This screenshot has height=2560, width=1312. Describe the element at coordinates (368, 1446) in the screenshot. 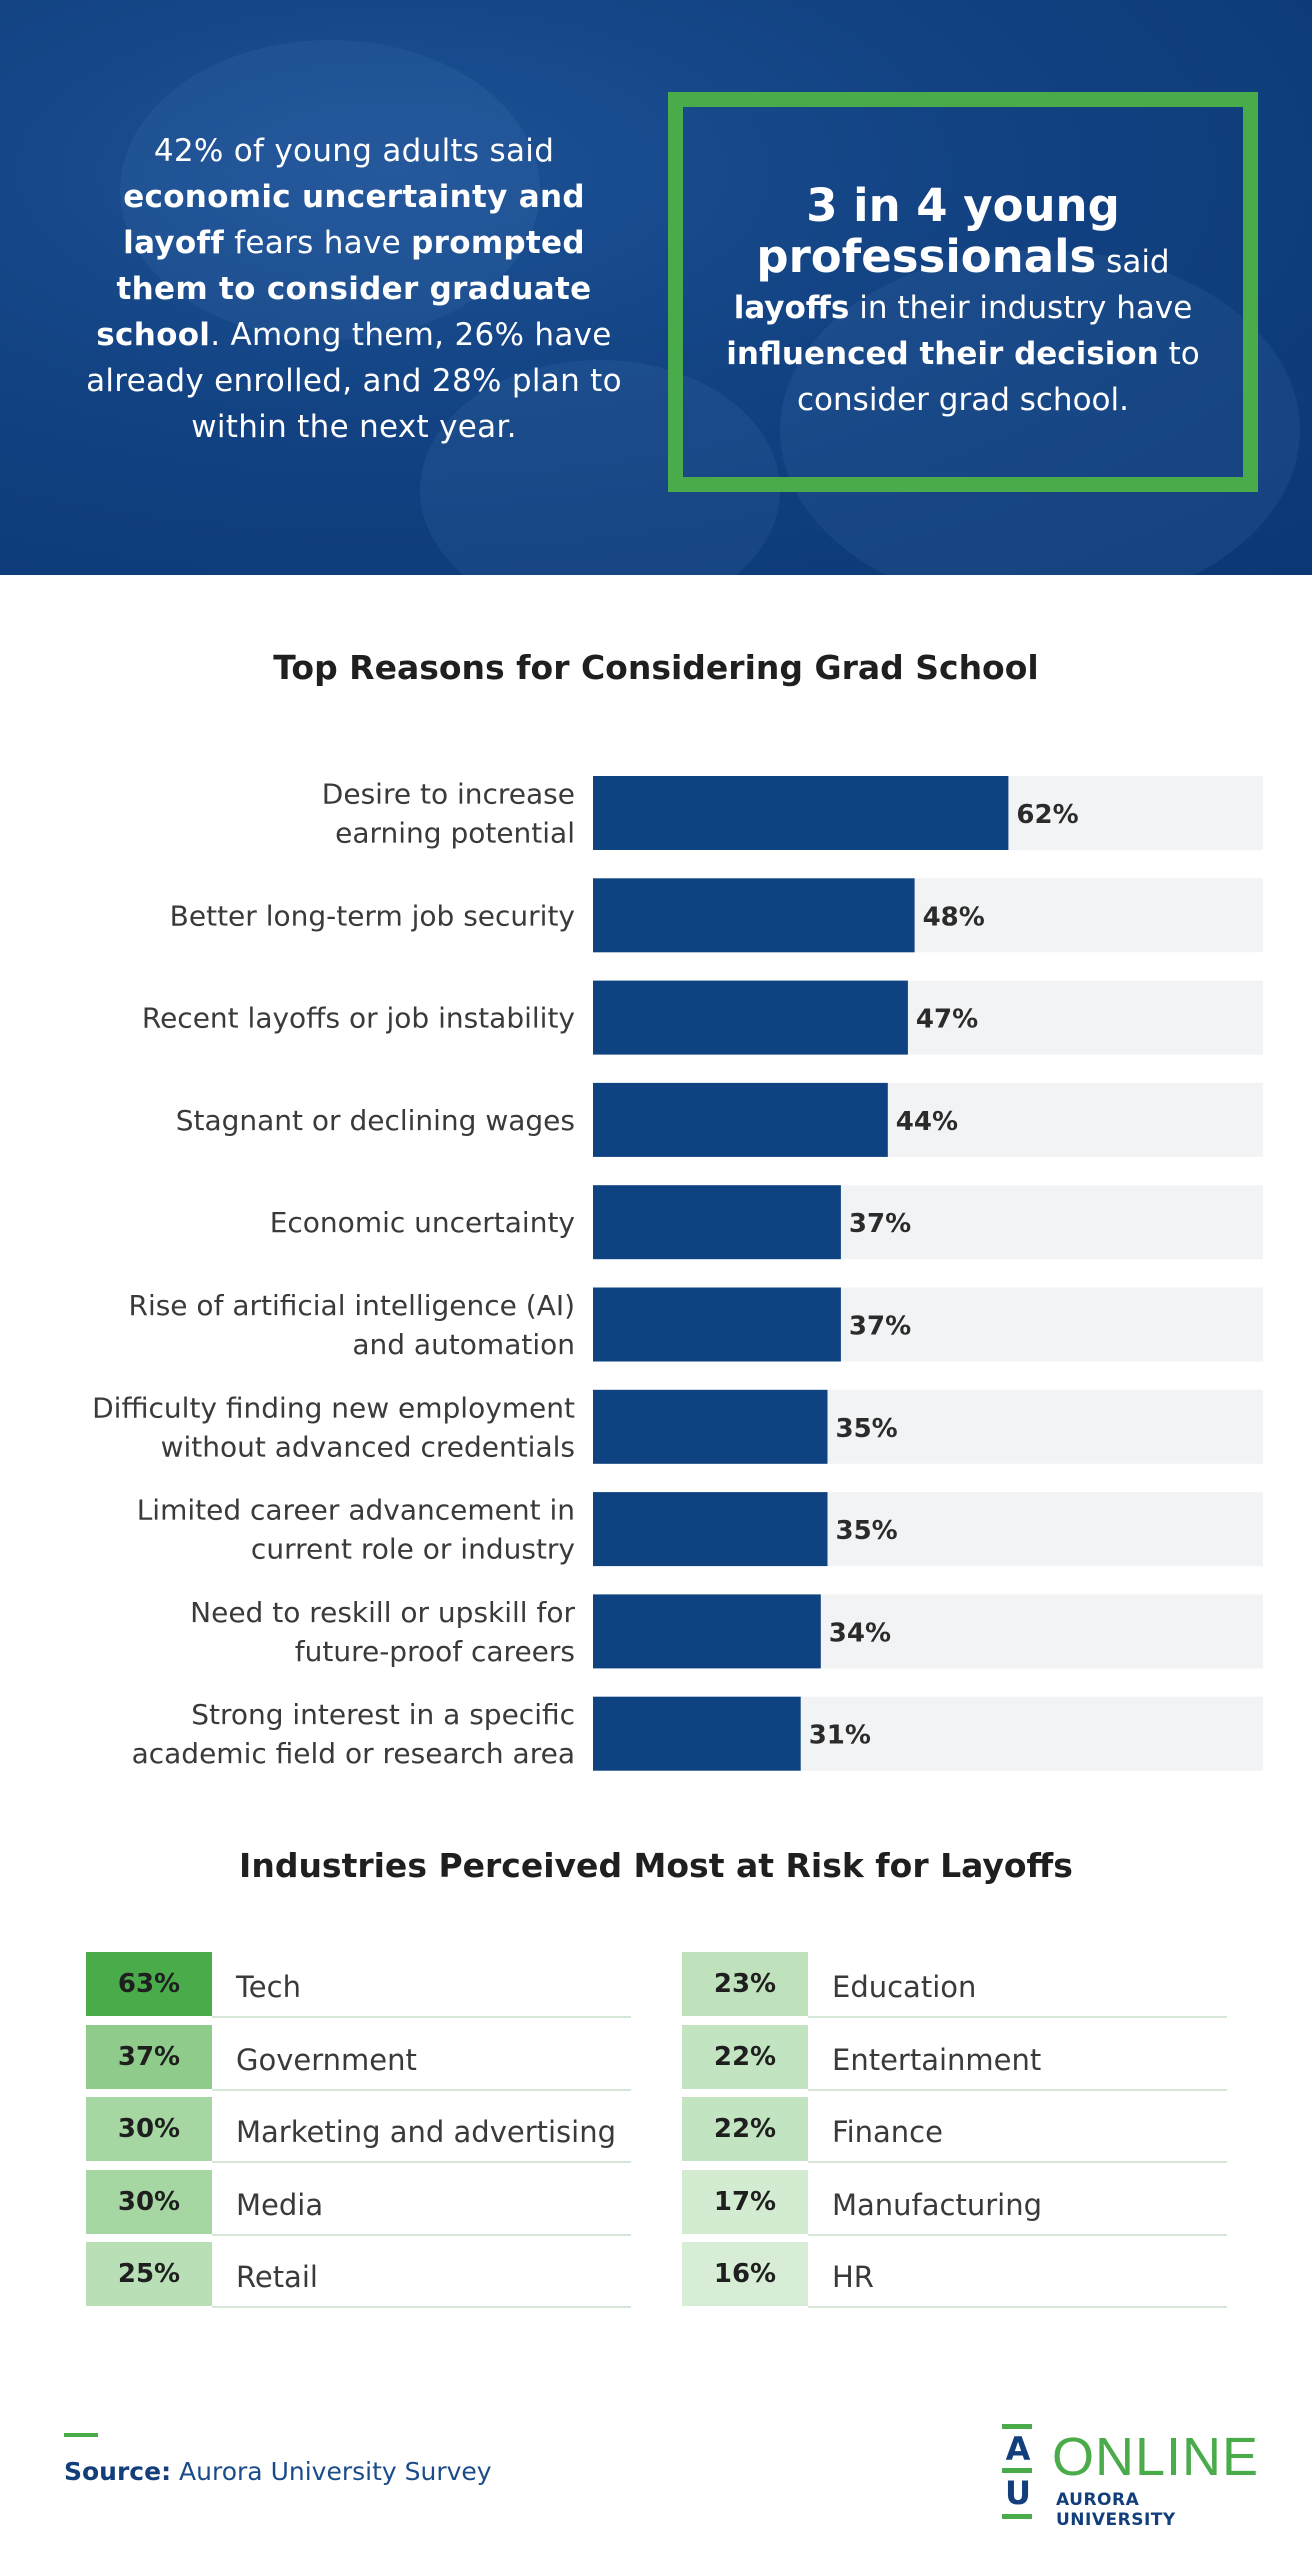

I see `category-label: without advanced credentials` at that location.